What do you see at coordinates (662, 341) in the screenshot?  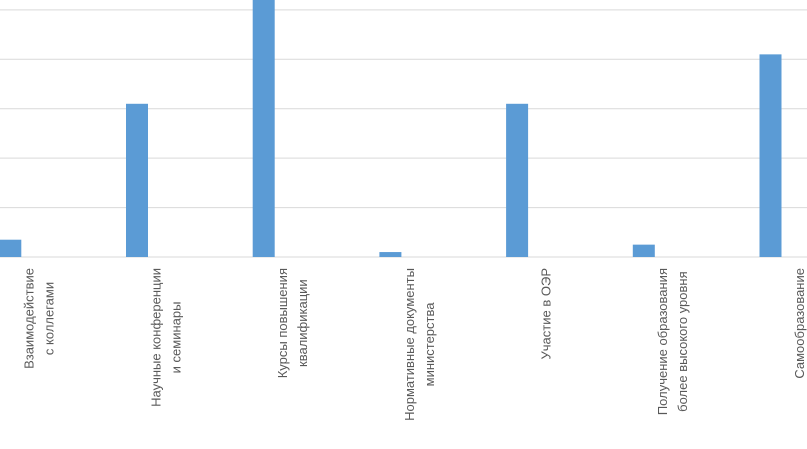 I see `x-tick-label-line: Получение образования` at bounding box center [662, 341].